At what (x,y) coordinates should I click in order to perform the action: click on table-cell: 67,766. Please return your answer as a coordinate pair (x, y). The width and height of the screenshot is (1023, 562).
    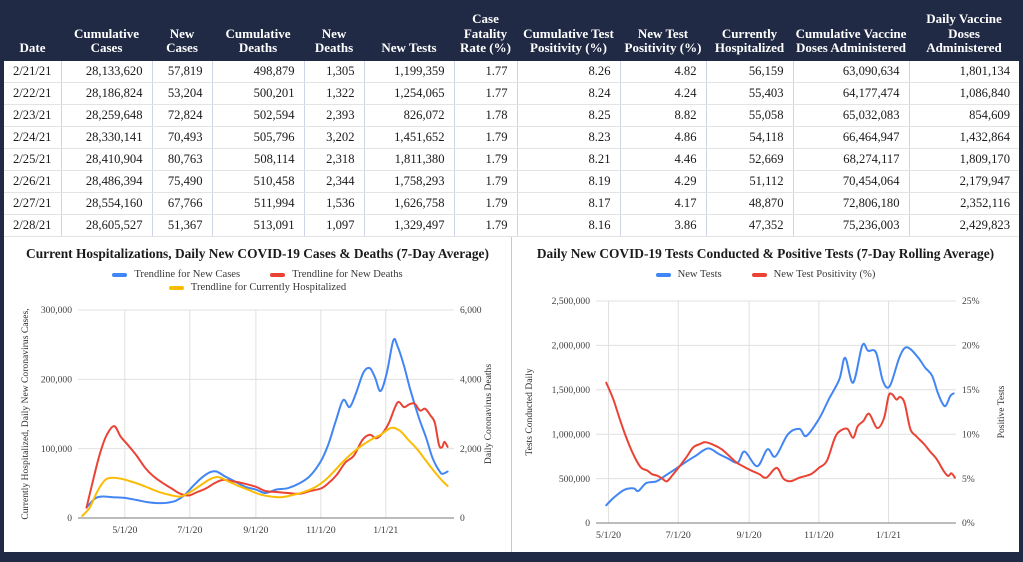
    Looking at the image, I should click on (181, 203).